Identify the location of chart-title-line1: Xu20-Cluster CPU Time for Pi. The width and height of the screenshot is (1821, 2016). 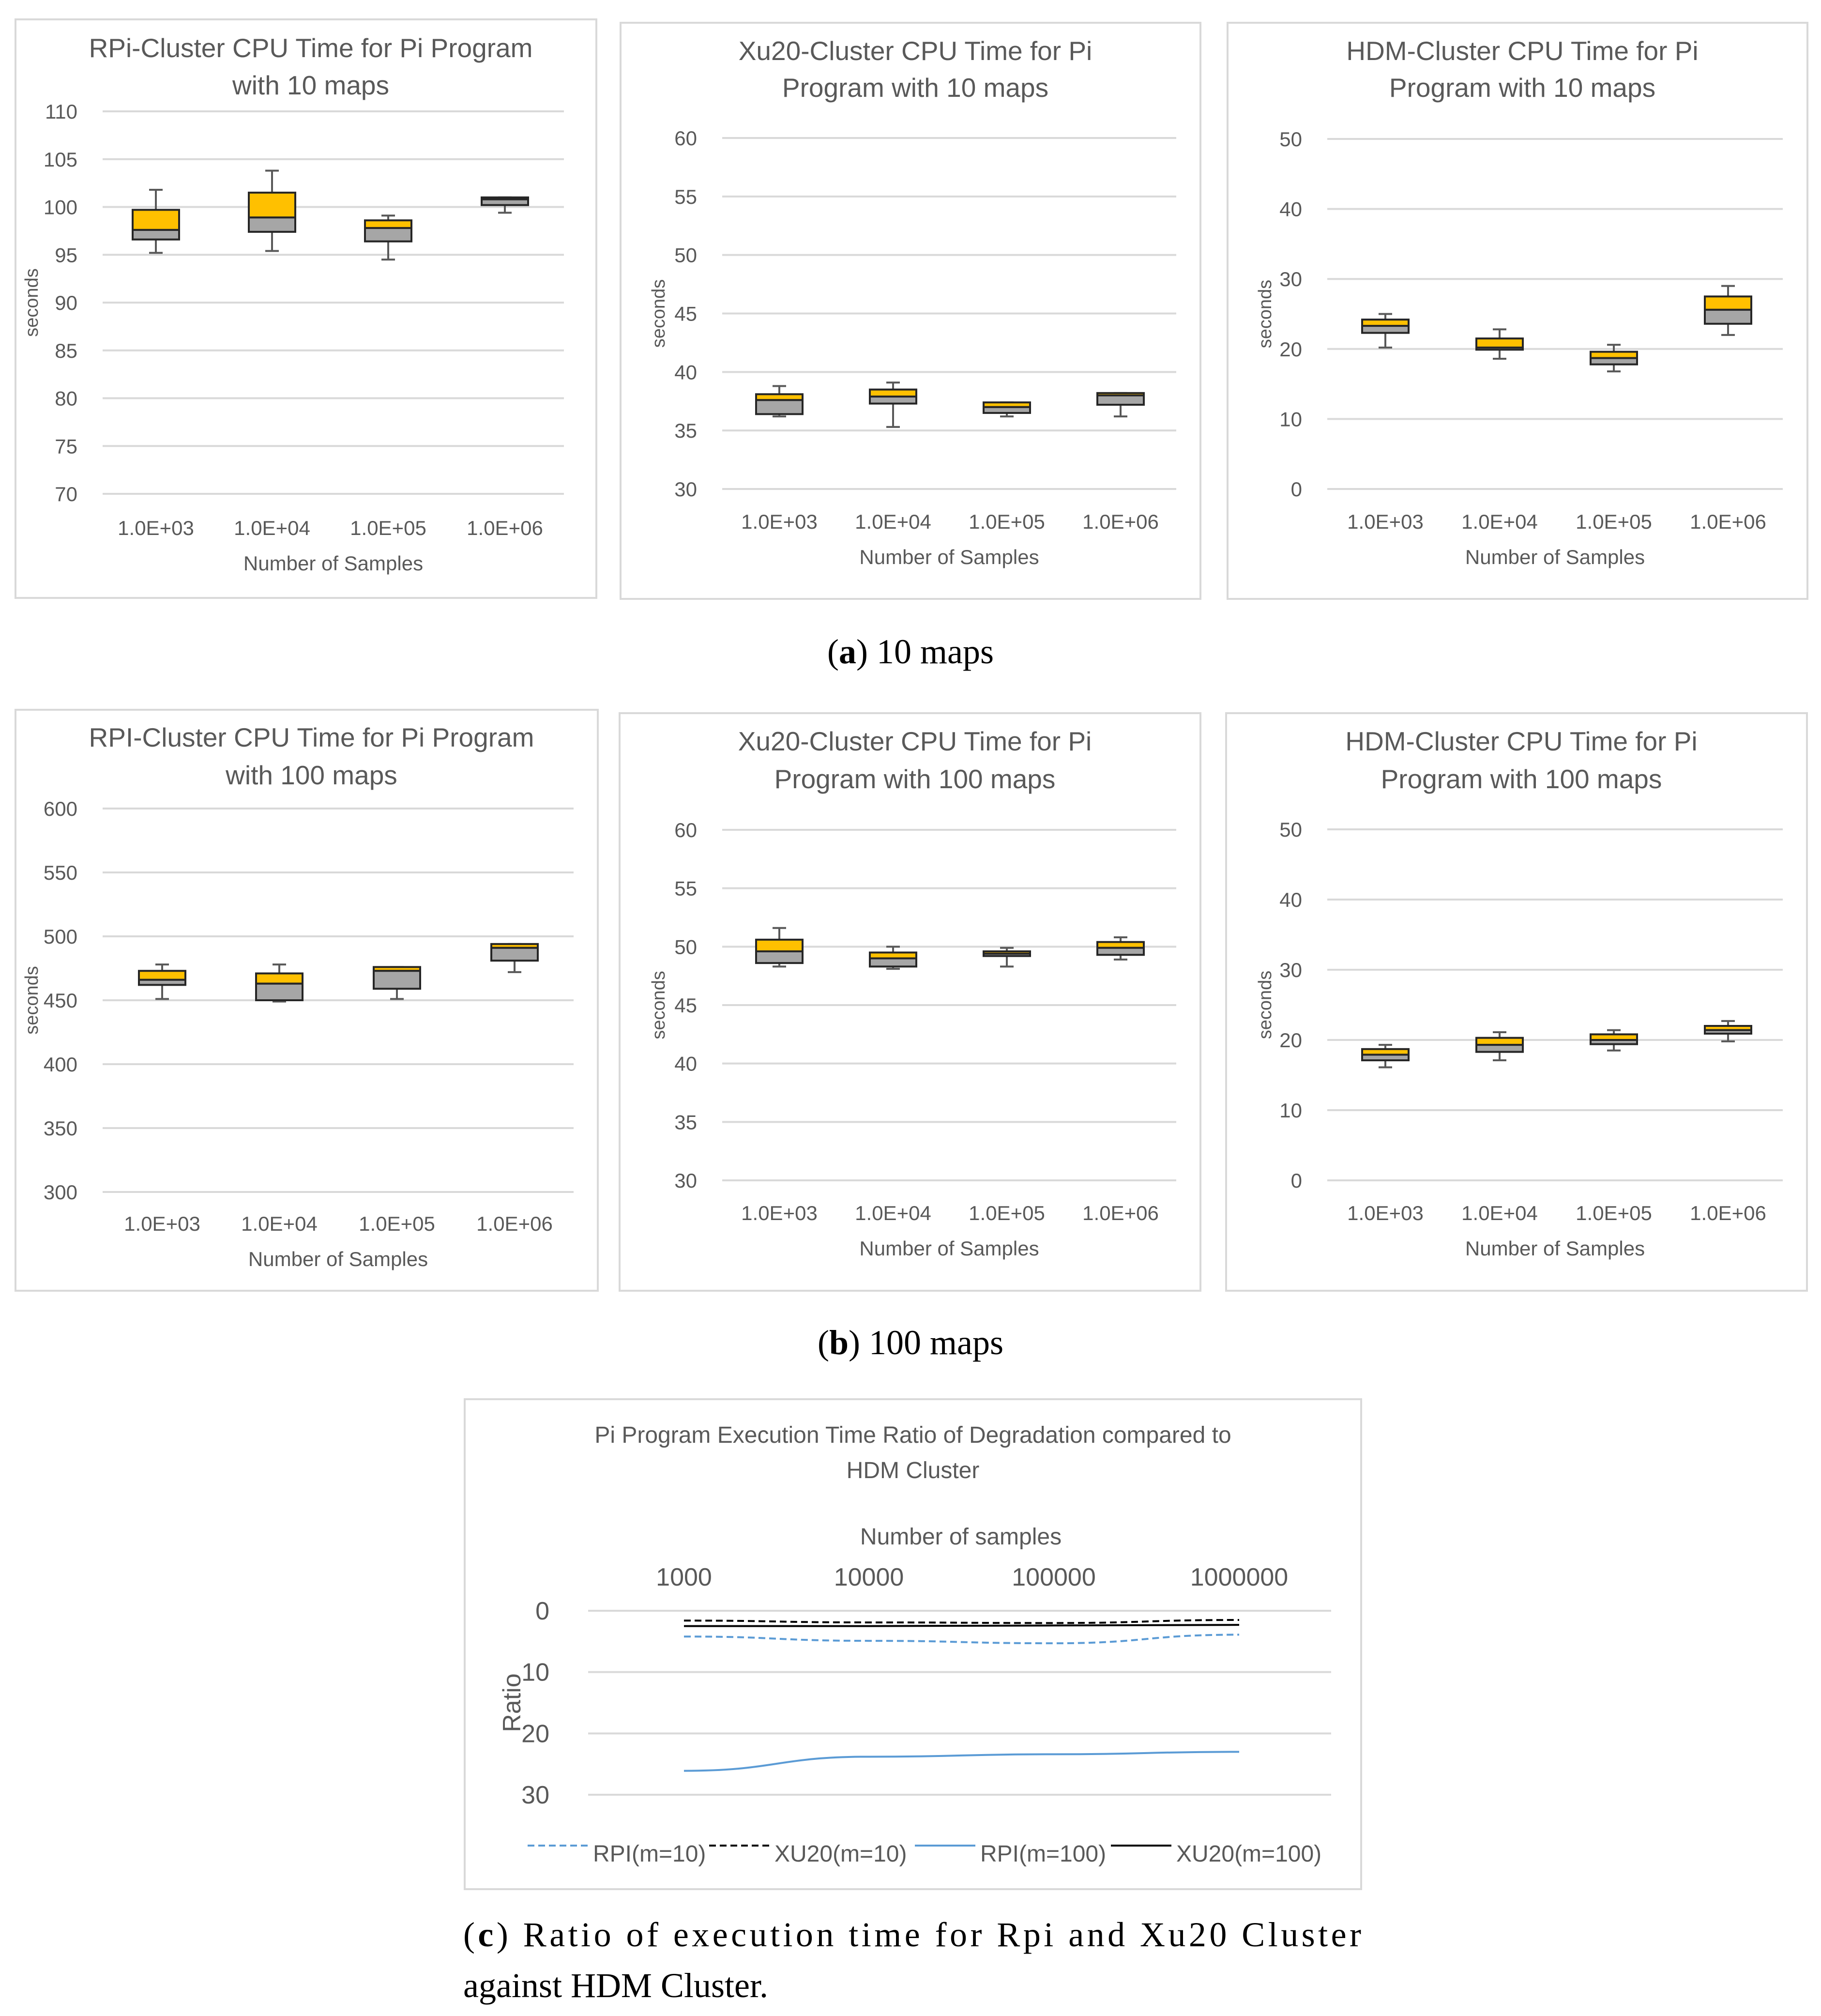
(915, 741).